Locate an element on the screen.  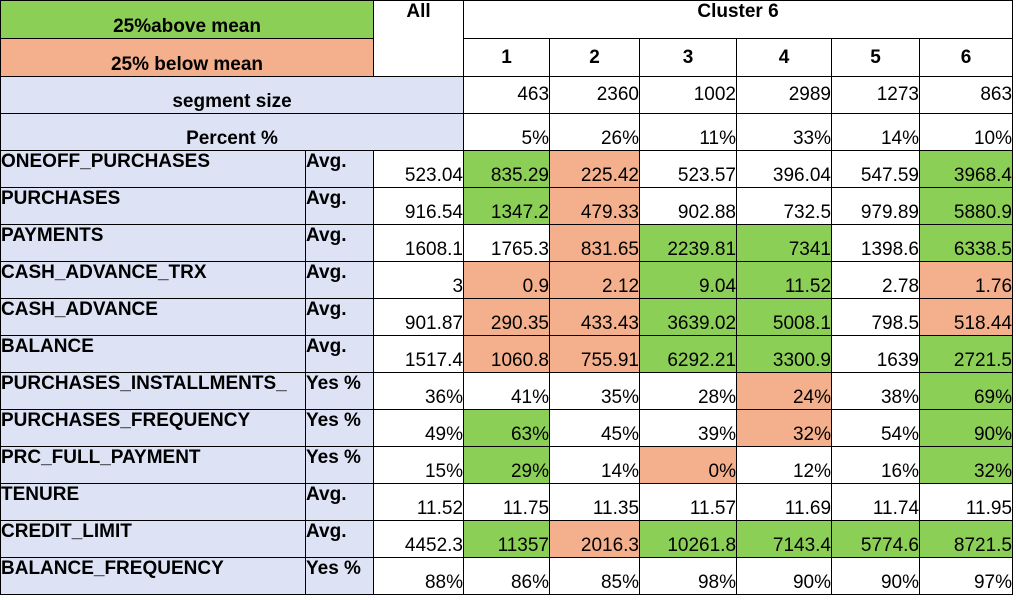
cluster-value: 8721.5 is located at coordinates (966, 539).